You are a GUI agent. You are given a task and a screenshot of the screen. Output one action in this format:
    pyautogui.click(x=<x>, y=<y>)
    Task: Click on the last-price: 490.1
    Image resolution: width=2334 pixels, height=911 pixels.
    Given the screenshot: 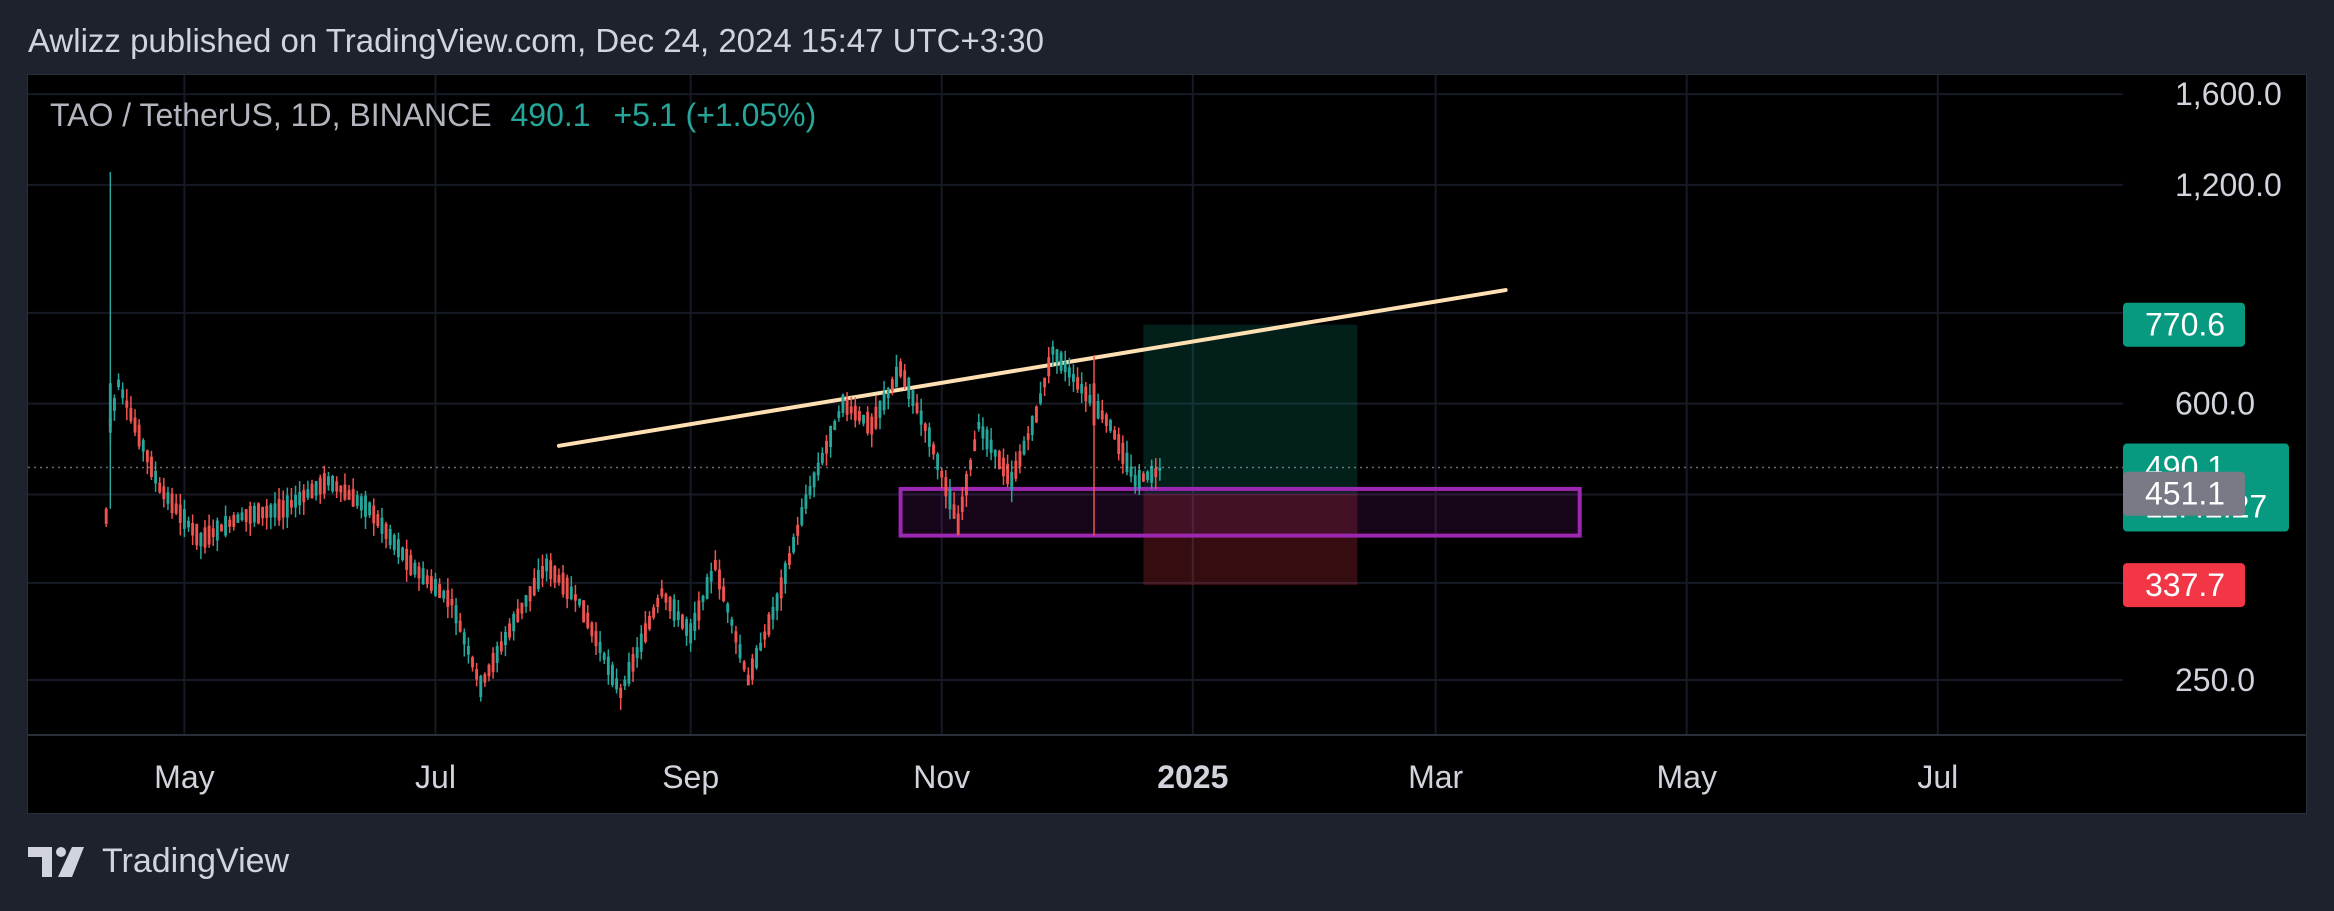 What is the action you would take?
    pyautogui.click(x=550, y=115)
    